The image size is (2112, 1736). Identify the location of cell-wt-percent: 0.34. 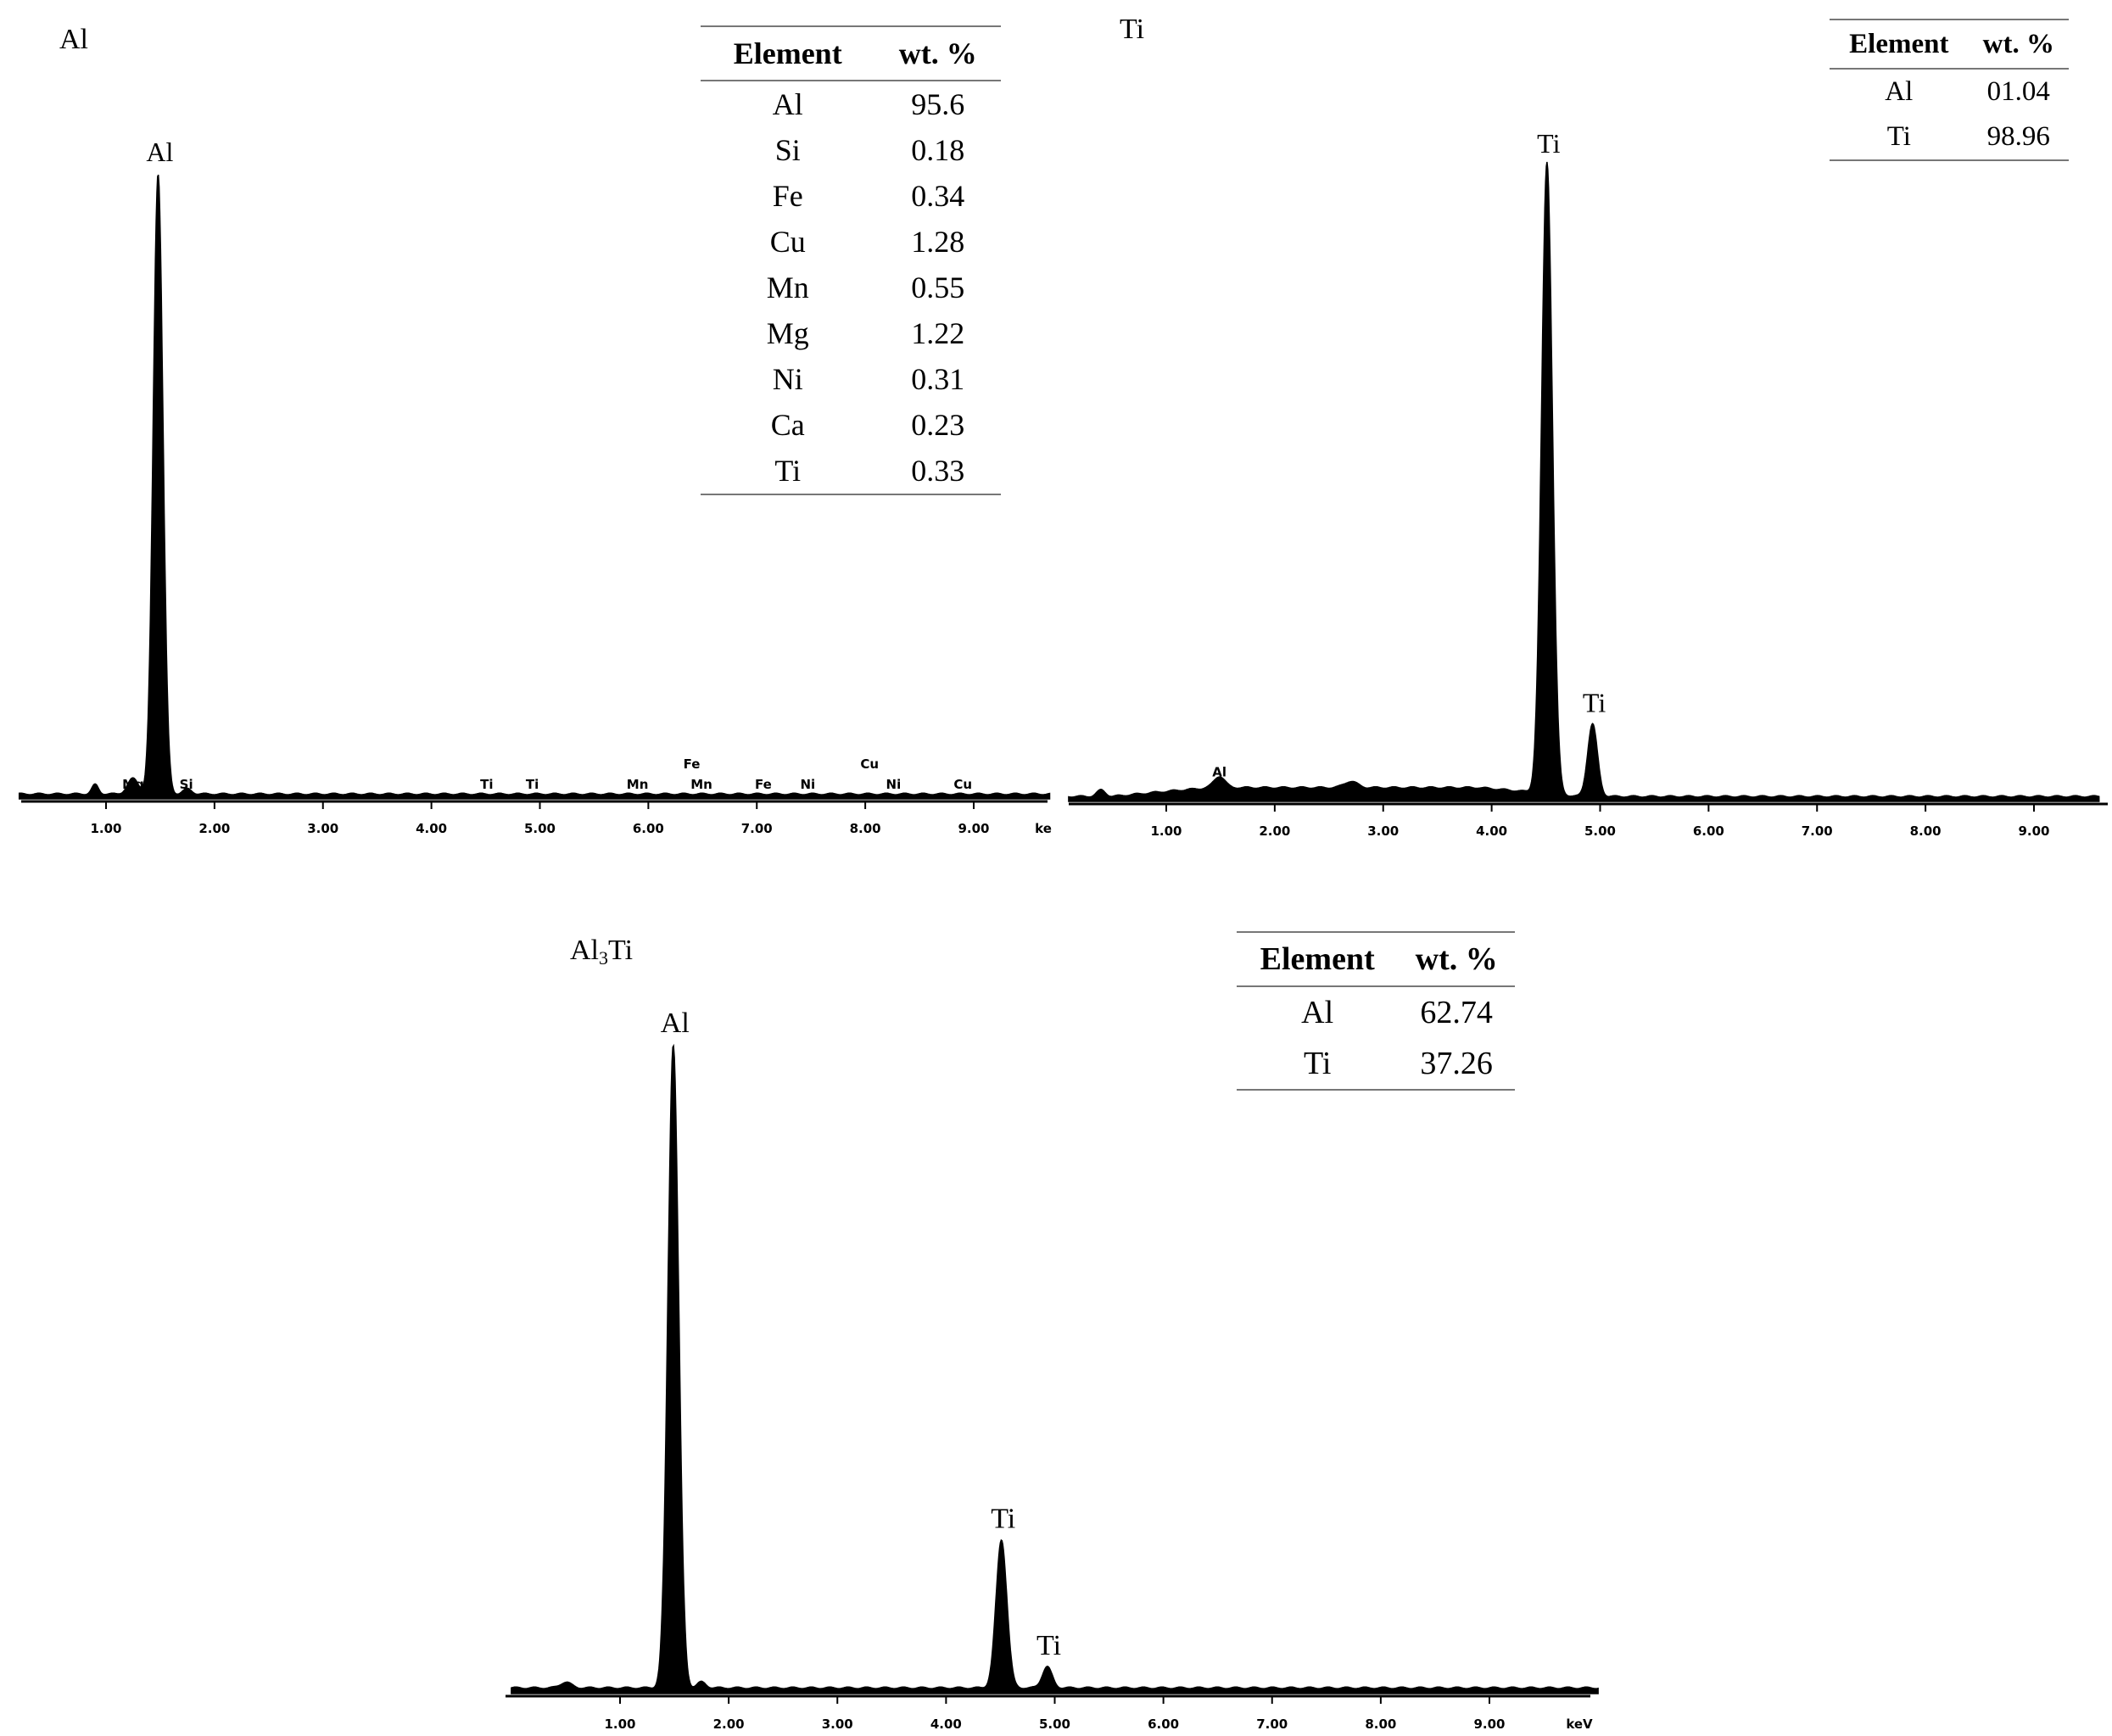
(938, 196).